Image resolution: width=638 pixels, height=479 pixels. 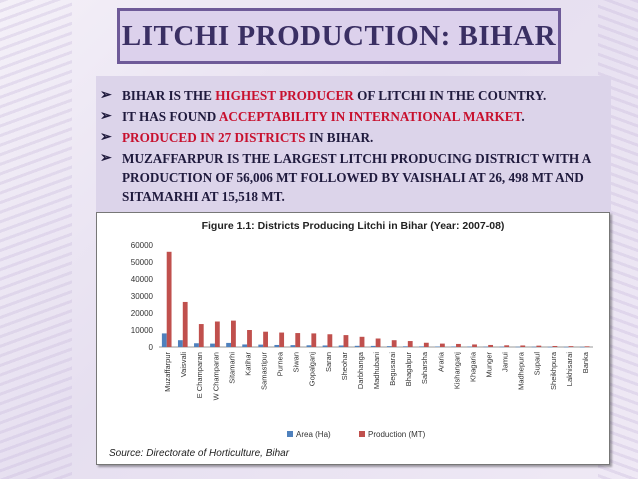 I want to click on title-box: LITCHI PRODUCTION: BIHAR, so click(x=339, y=36).